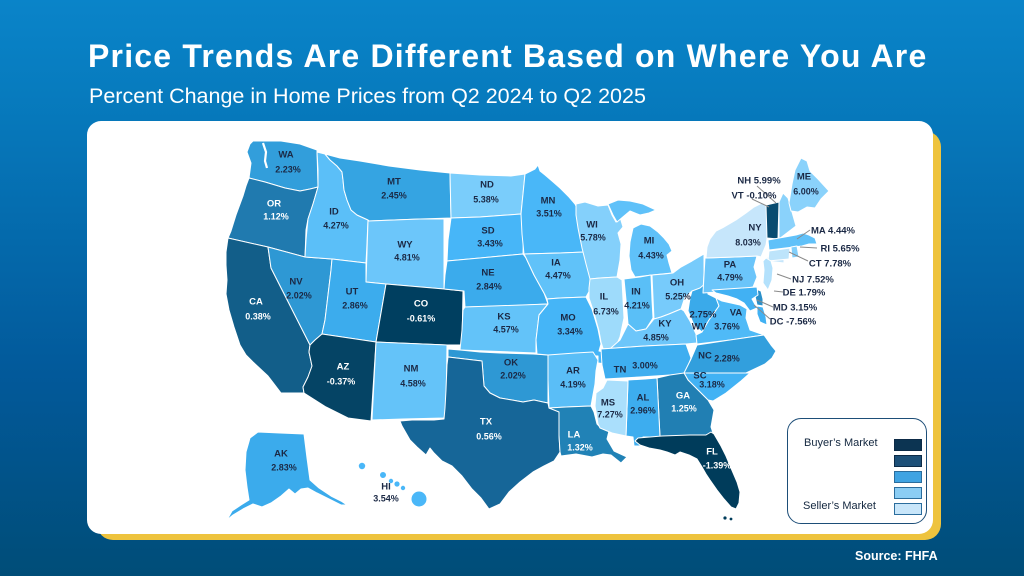 This screenshot has width=1024, height=576. I want to click on svg-text: NM, so click(411, 369).